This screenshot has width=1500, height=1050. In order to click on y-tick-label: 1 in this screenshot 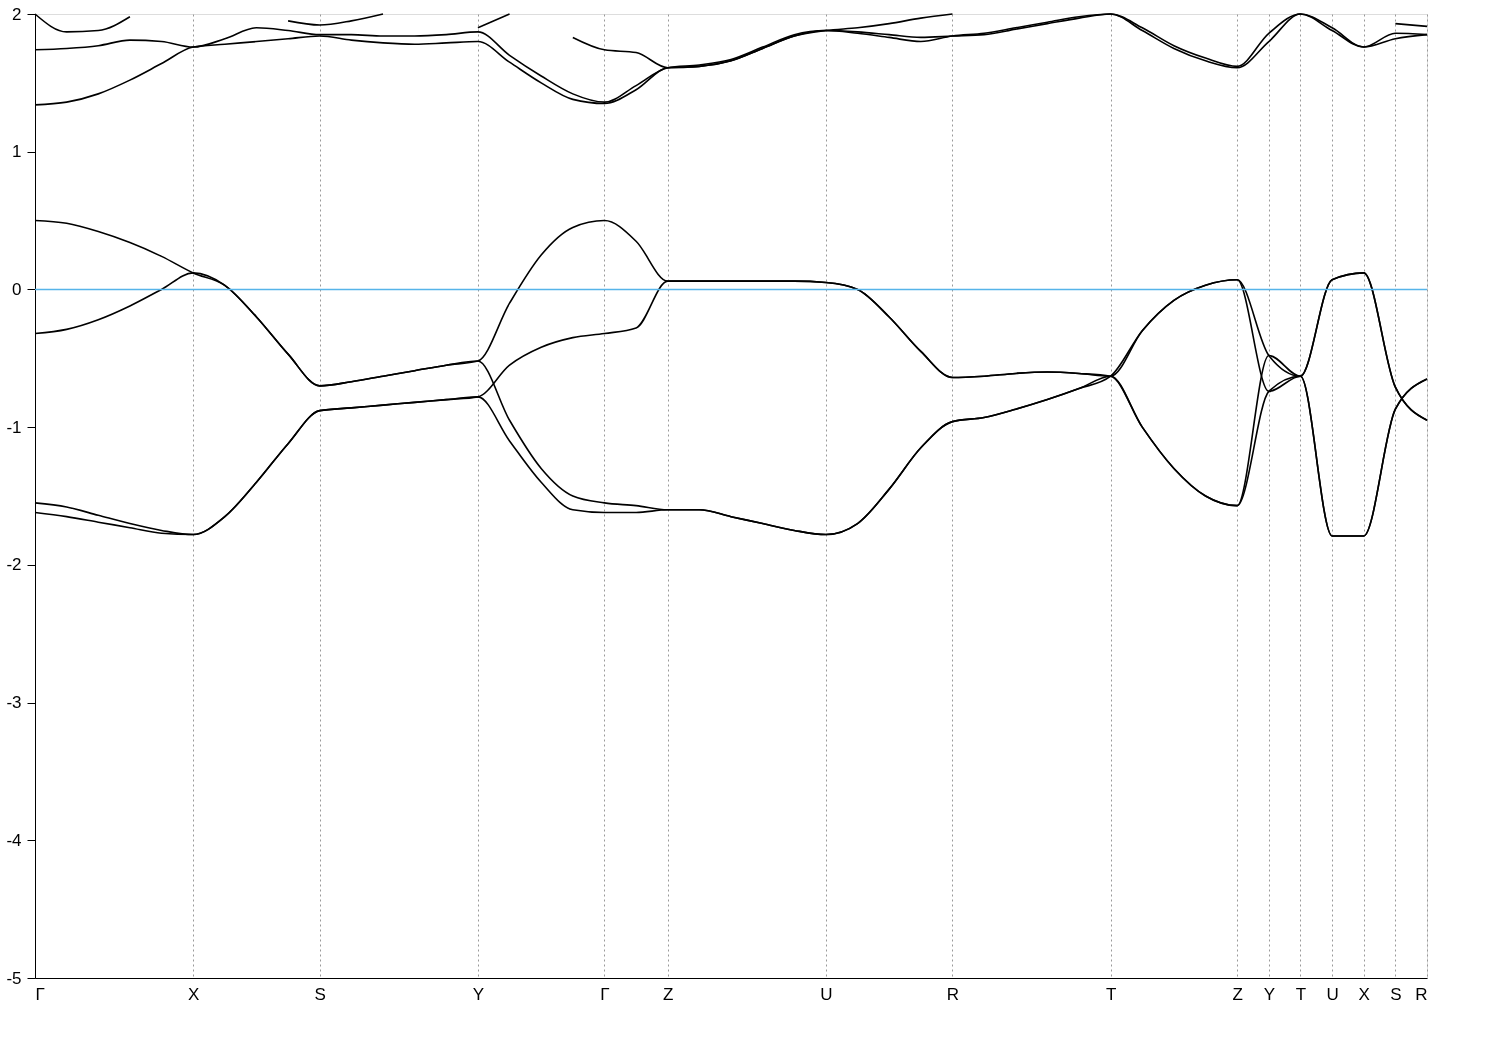, I will do `click(17, 152)`.